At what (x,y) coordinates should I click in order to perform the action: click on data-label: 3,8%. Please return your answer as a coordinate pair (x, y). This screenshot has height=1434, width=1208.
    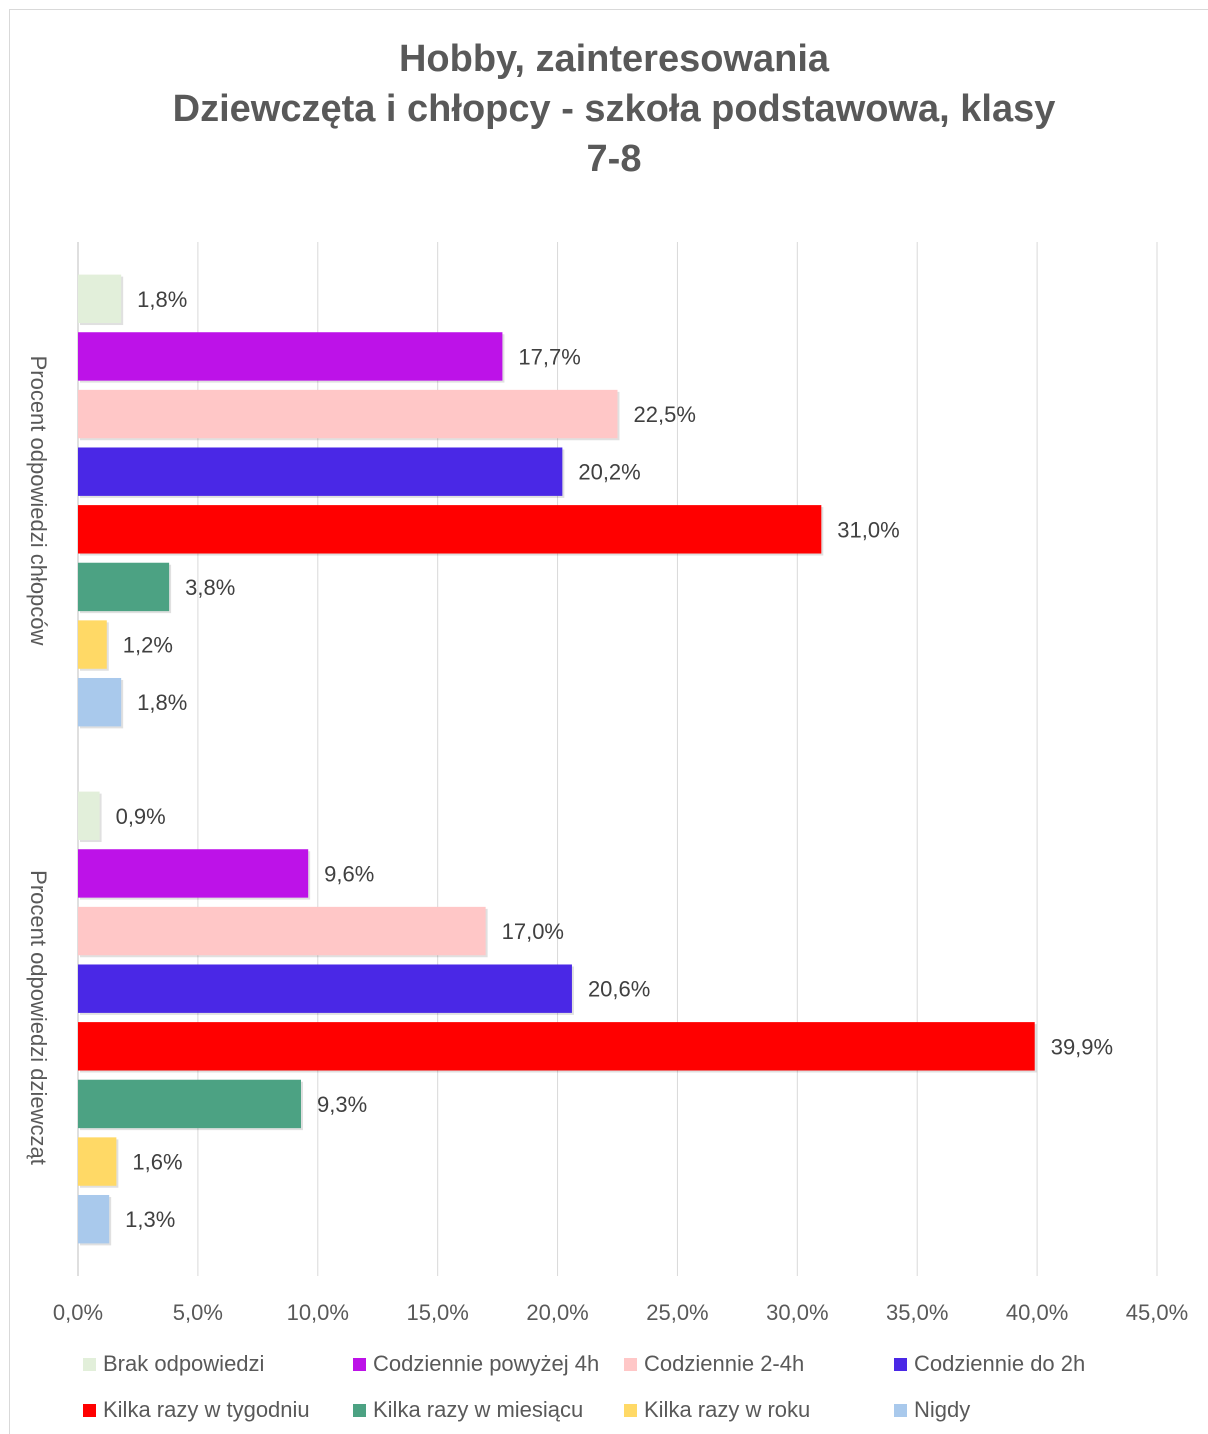
    Looking at the image, I should click on (210, 587).